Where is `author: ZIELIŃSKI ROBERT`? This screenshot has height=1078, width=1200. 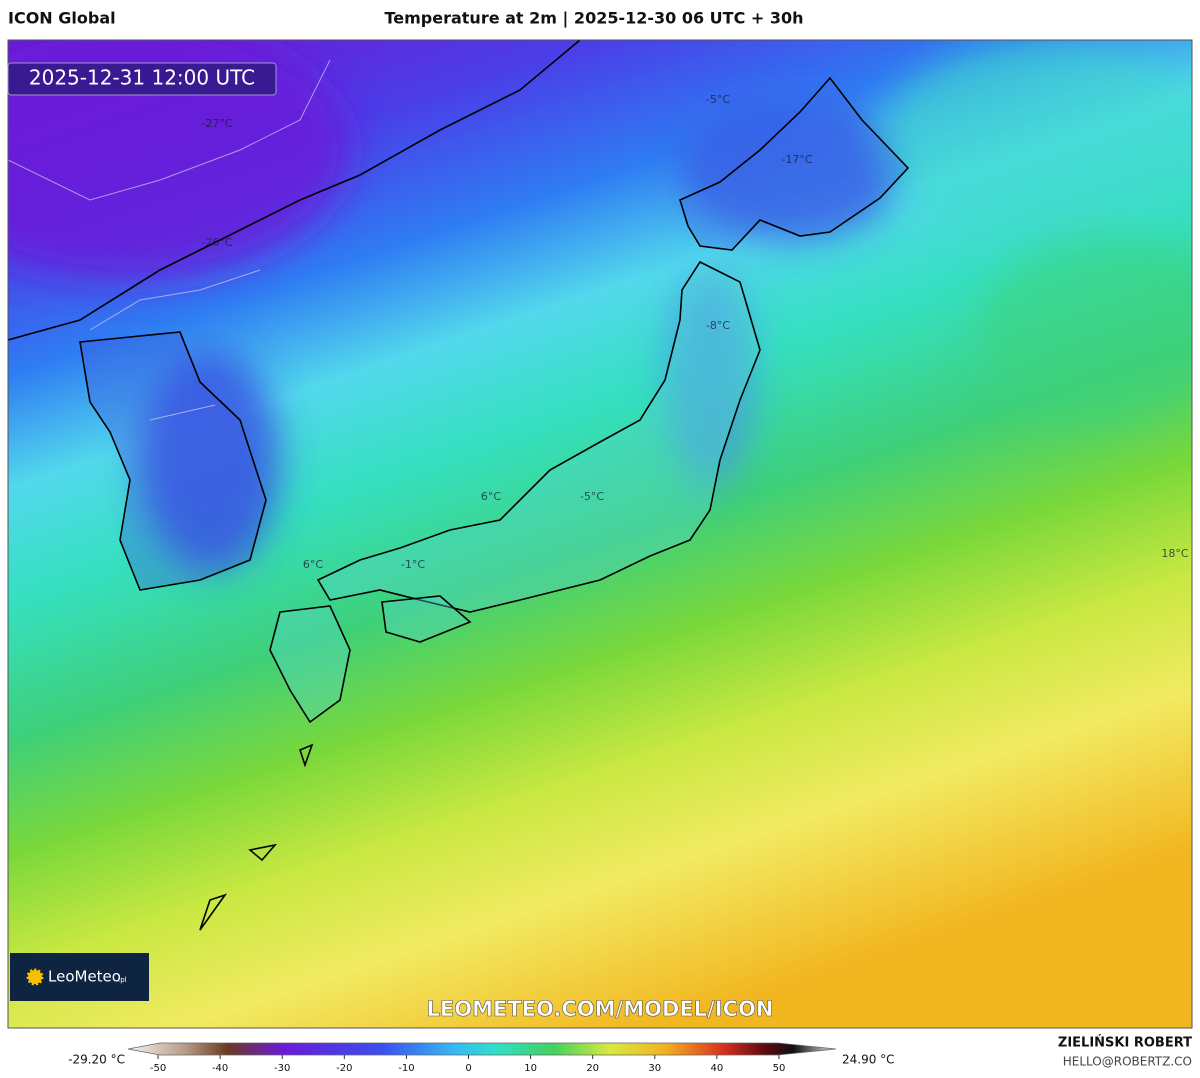
author: ZIELIŃSKI ROBERT is located at coordinates (1125, 1043).